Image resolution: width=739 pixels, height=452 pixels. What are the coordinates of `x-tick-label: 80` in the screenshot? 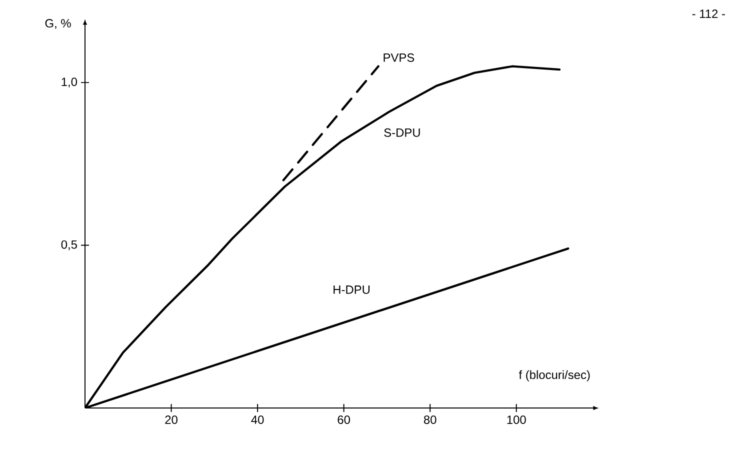 It's located at (430, 420).